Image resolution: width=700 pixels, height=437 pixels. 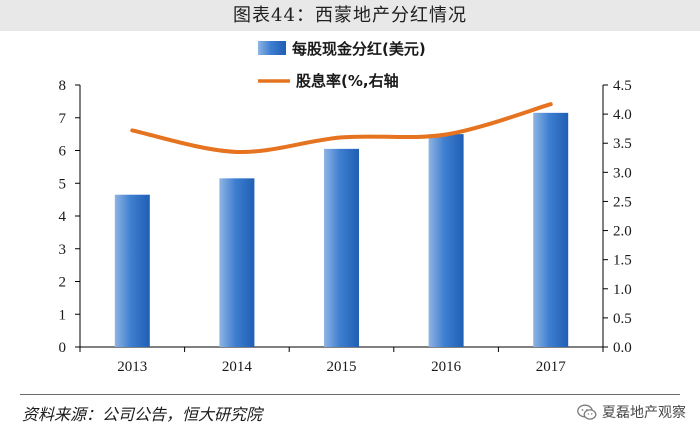 I want to click on right-tick-label: 0.0, so click(x=622, y=348).